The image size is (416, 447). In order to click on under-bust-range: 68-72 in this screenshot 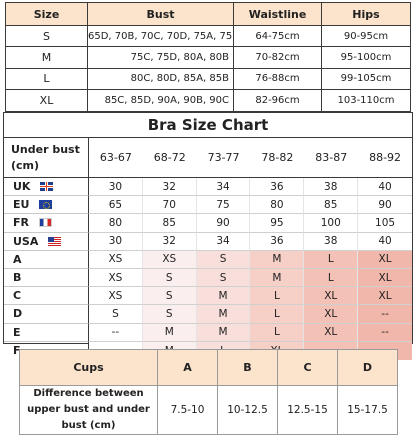, I will do `click(169, 158)`.